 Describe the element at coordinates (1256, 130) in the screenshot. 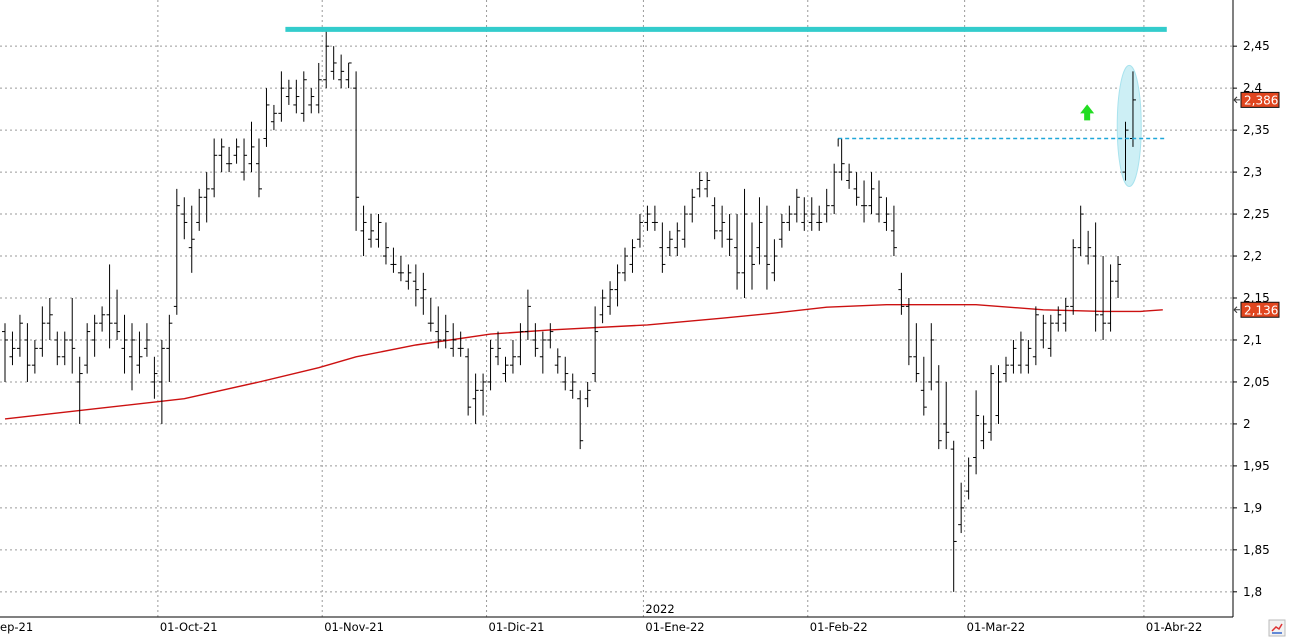

I see `y-tick-label: 2,35` at that location.